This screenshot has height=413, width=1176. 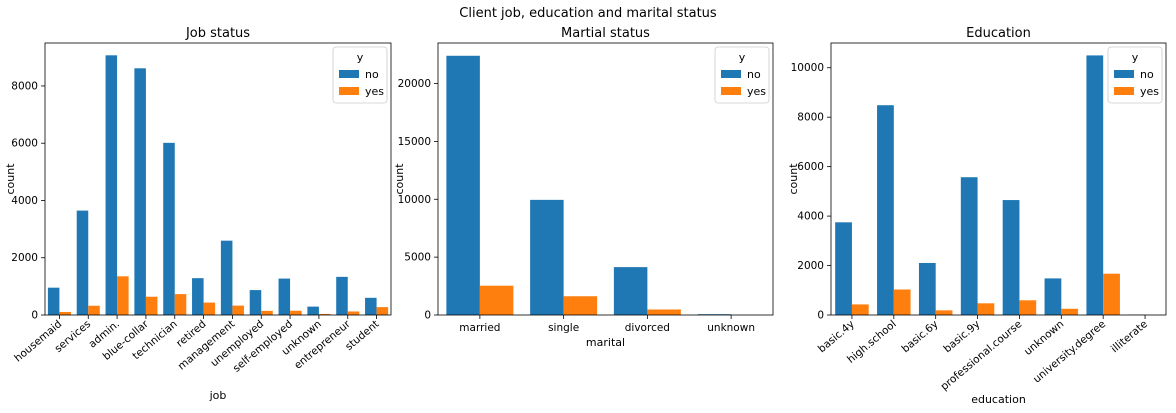 What do you see at coordinates (414, 142) in the screenshot?
I see `y-tick-label: 15000` at bounding box center [414, 142].